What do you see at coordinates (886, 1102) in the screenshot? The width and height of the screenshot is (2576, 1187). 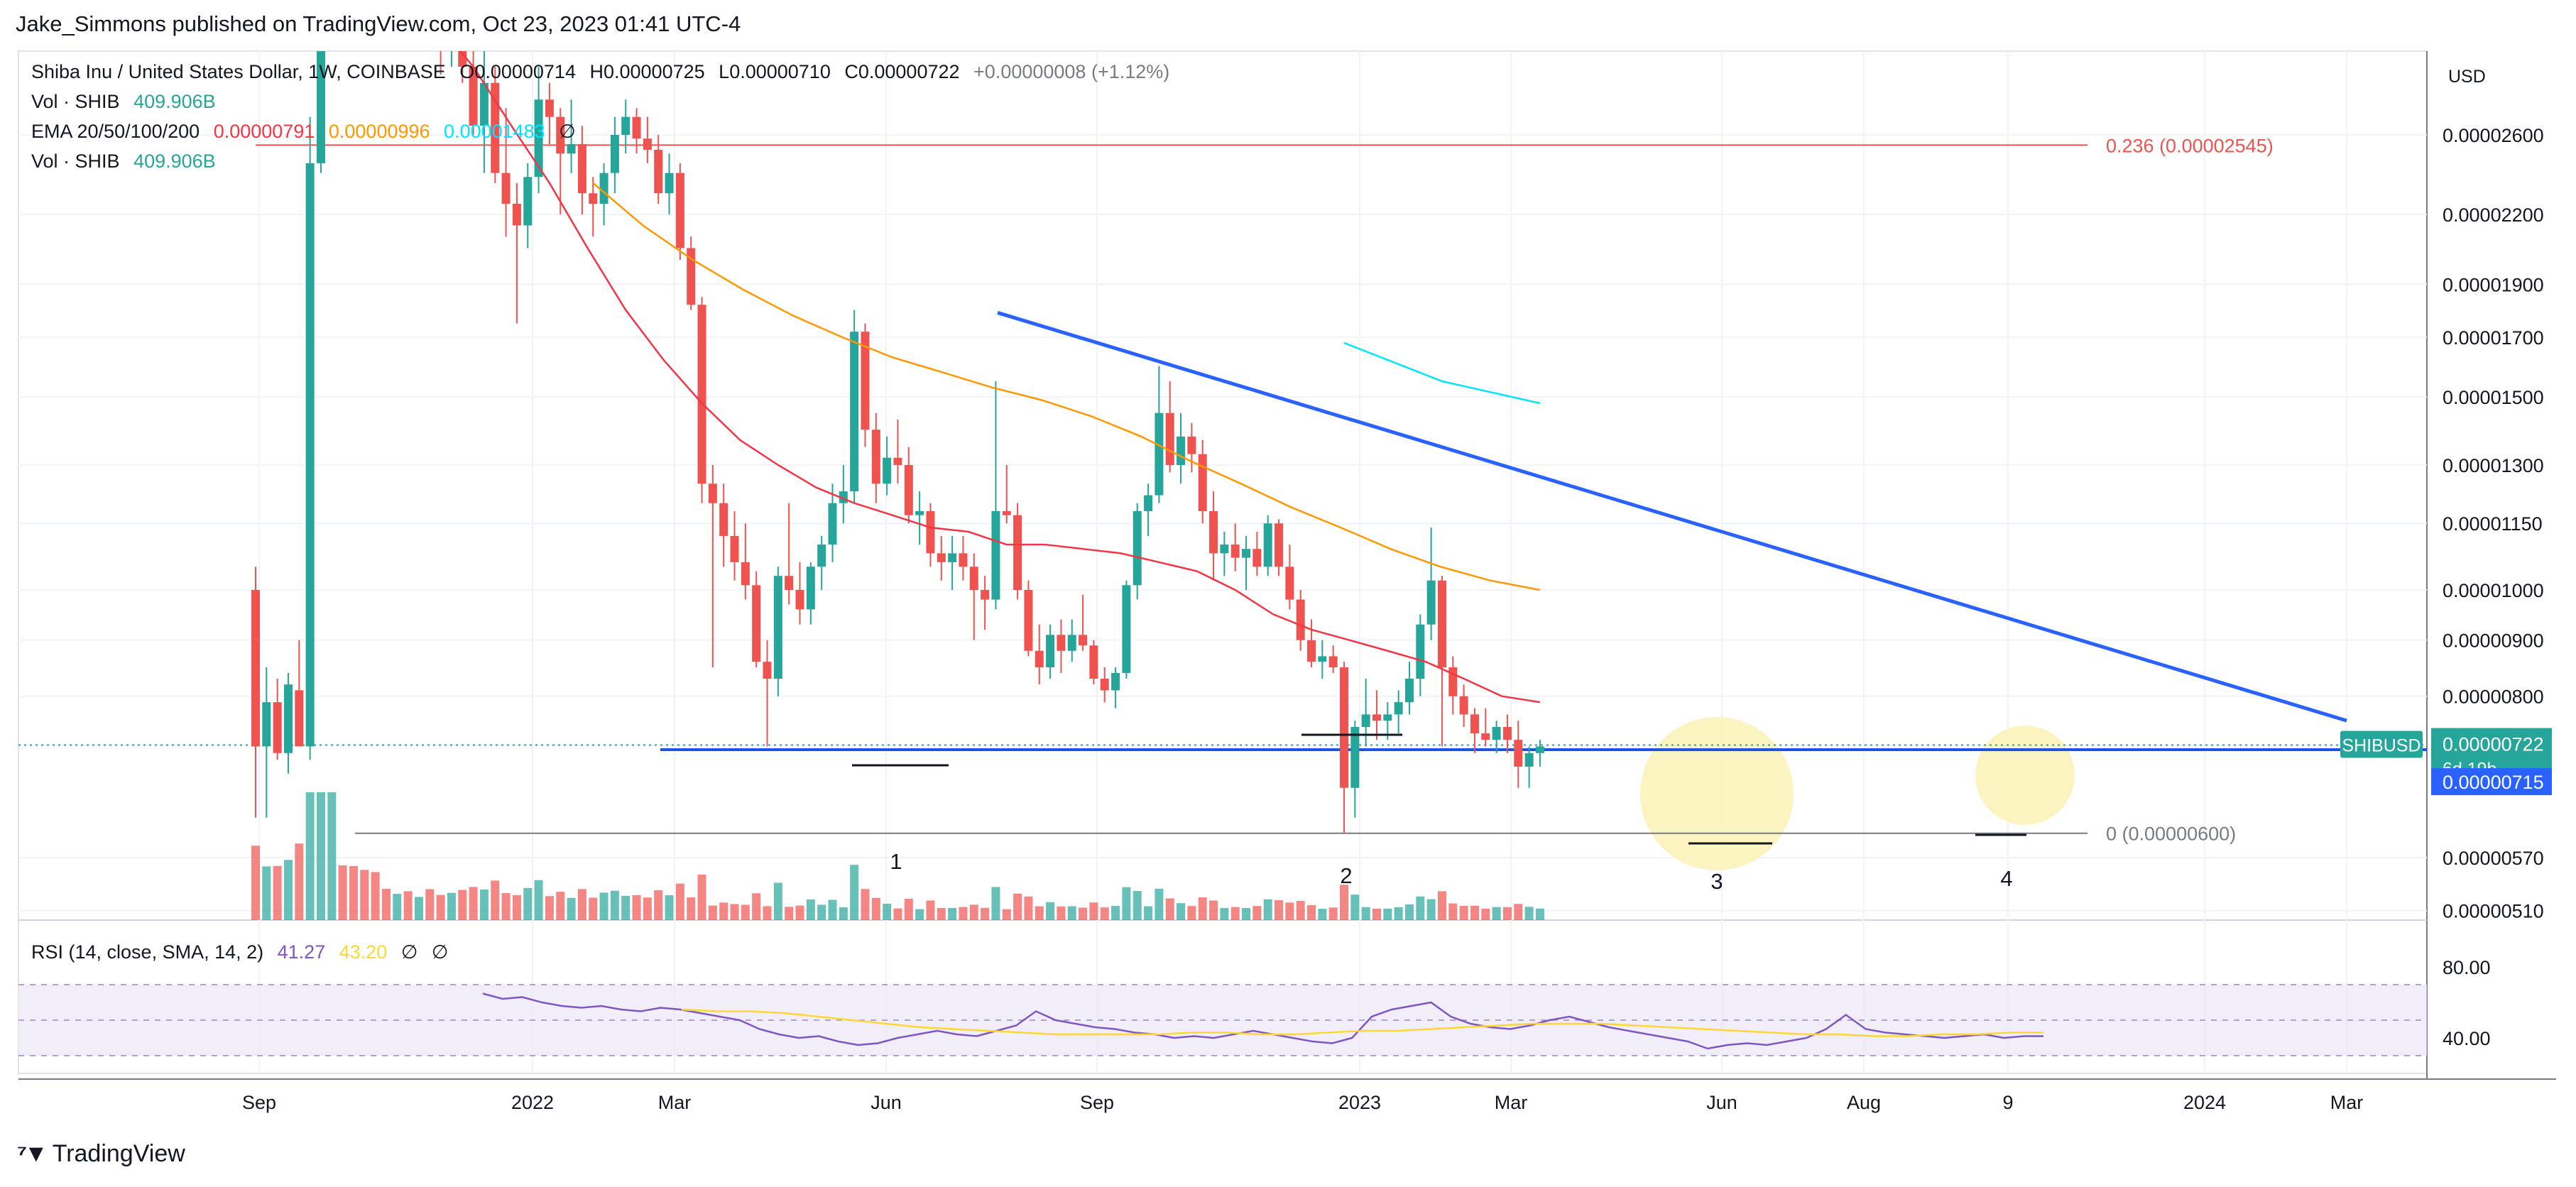 I see `x-tick-label: Jun` at bounding box center [886, 1102].